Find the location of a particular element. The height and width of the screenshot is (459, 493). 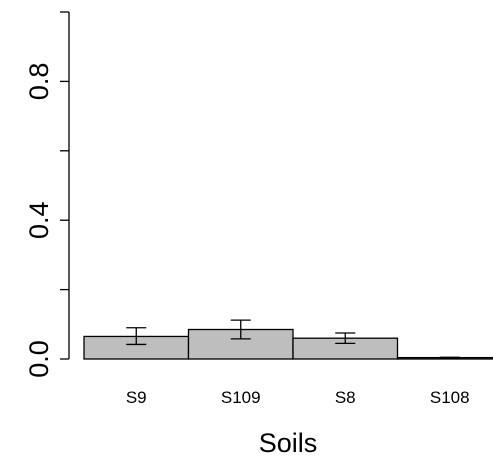

x-tick-label: S108 is located at coordinates (450, 397).